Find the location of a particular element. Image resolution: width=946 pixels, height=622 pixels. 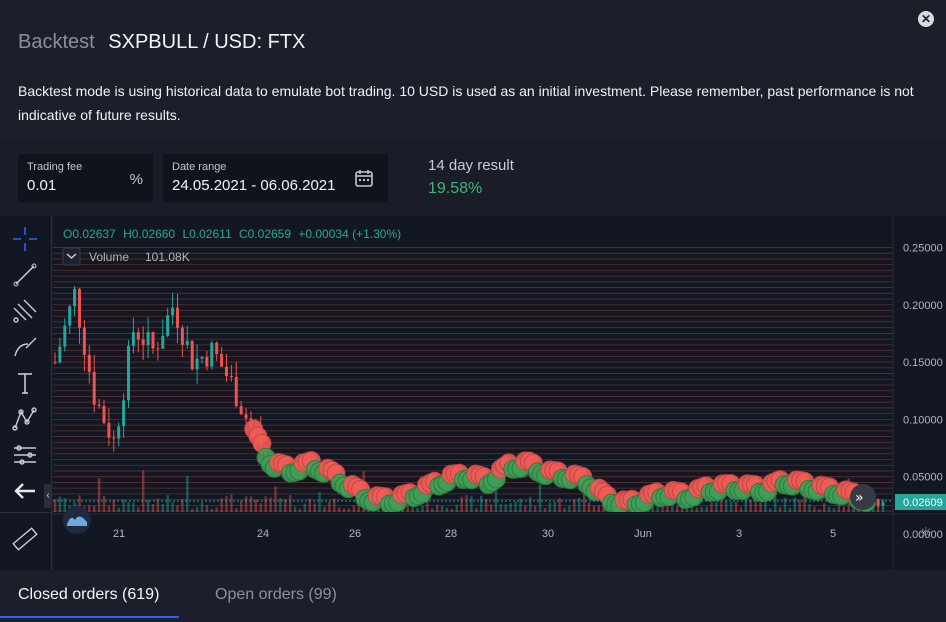

price-tick-label: 0.15000 is located at coordinates (923, 363).